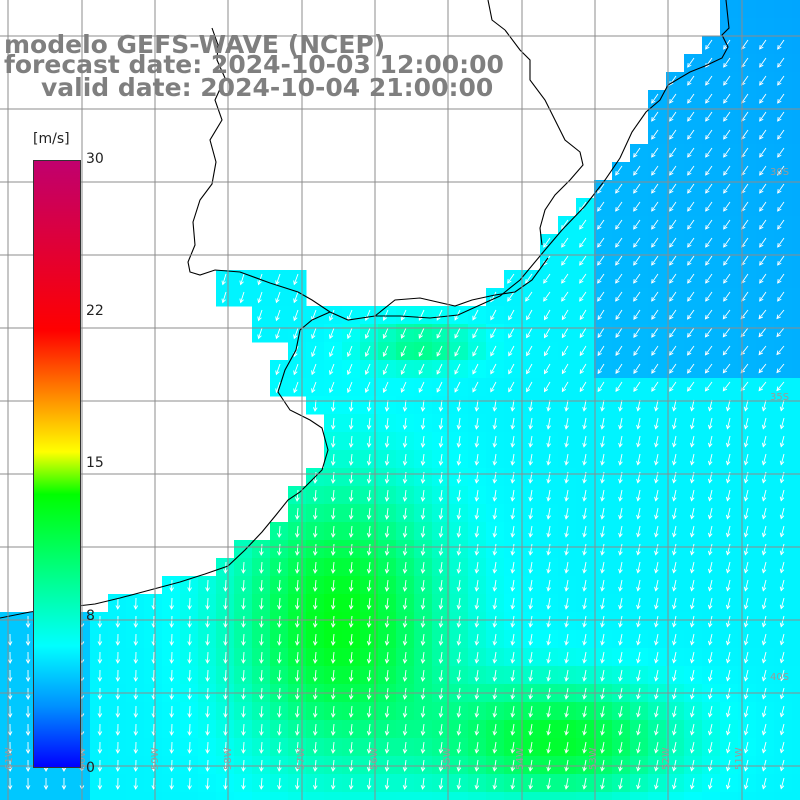 This screenshot has height=800, width=800. I want to click on colorbar-label-max: 30, so click(95, 159).